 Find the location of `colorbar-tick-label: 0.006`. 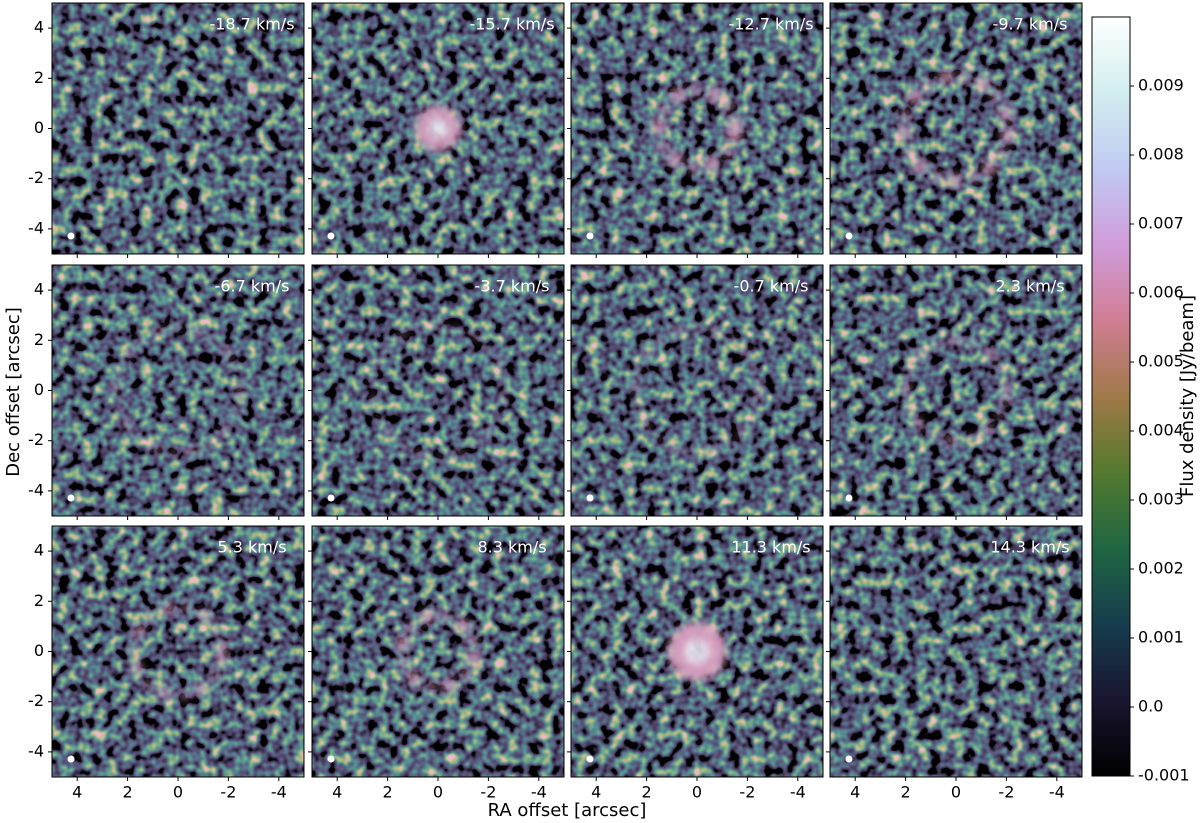

colorbar-tick-label: 0.006 is located at coordinates (1161, 292).